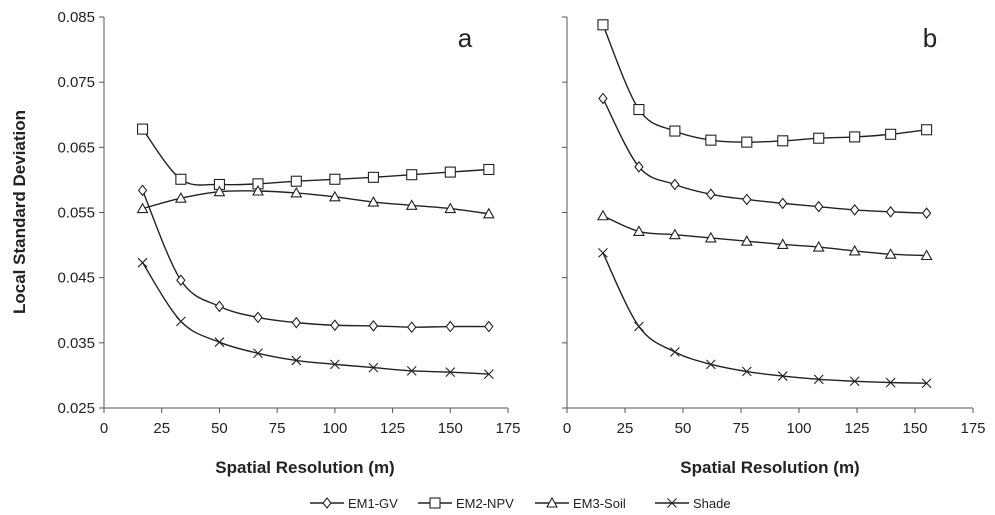 This screenshot has width=995, height=515. I want to click on x-tick-label-a: 50, so click(219, 428).